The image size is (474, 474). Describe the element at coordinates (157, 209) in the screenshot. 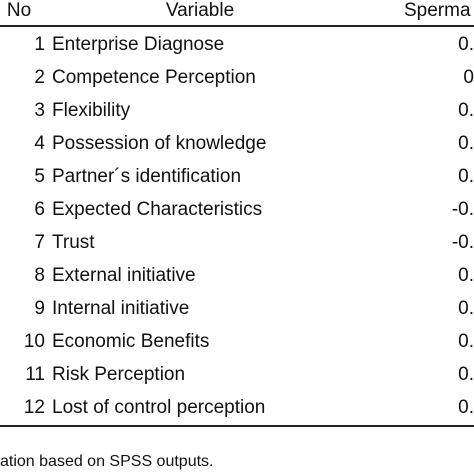

I see `variable-name: Expected Characteristics` at that location.